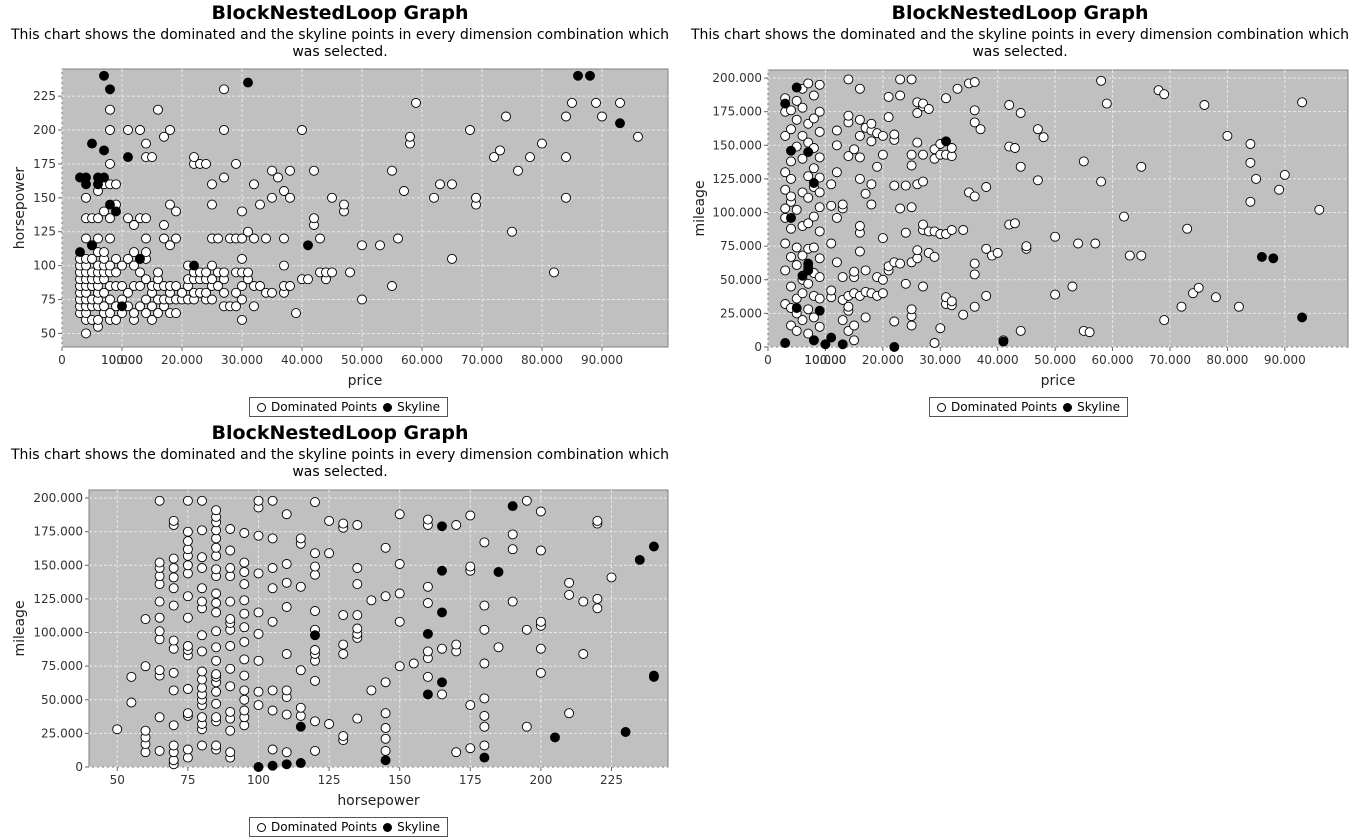  Describe the element at coordinates (768, 360) in the screenshot. I see `x-tick-label: 0` at that location.